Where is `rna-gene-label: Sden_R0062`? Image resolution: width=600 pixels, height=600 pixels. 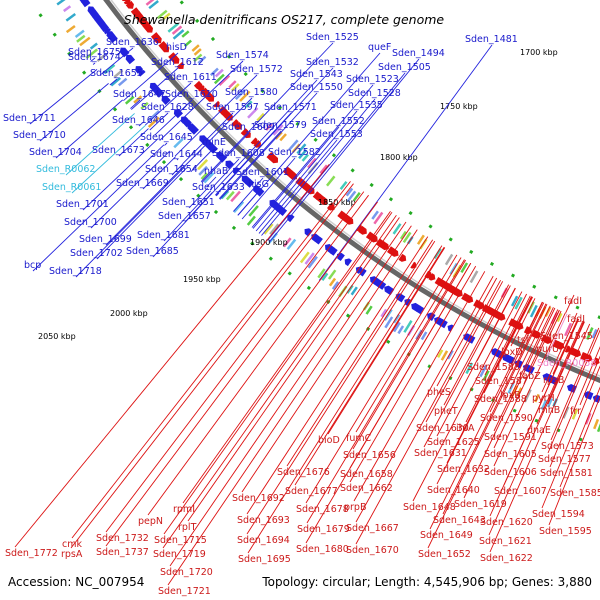 rna-gene-label: Sden_R0062 is located at coordinates (65, 169).